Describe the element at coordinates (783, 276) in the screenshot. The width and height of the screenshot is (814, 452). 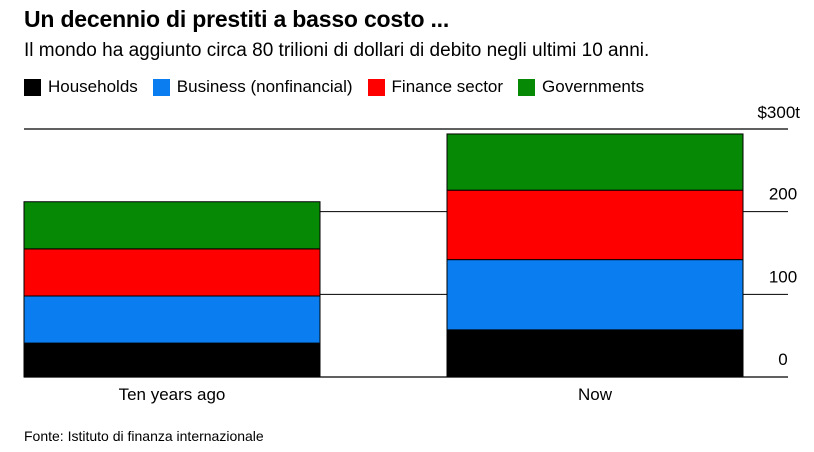
I see `y-tick-label: 100` at that location.